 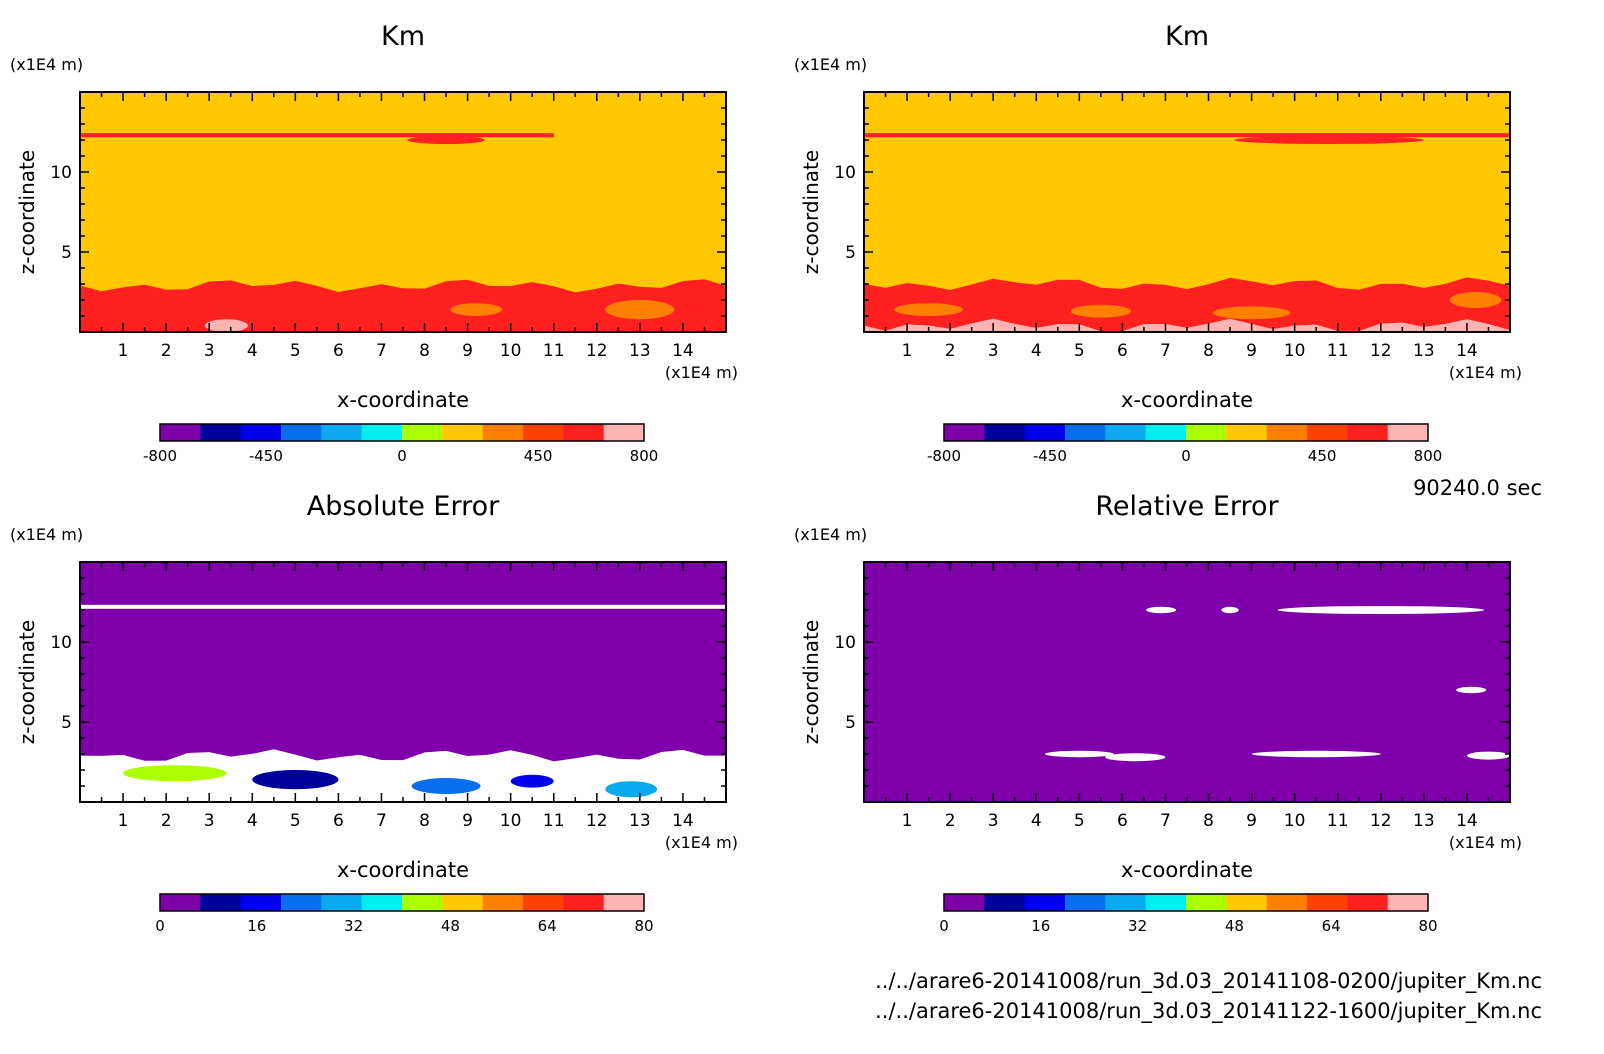 What do you see at coordinates (1295, 821) in the screenshot?
I see `panel-4-x-tick-label: 10` at bounding box center [1295, 821].